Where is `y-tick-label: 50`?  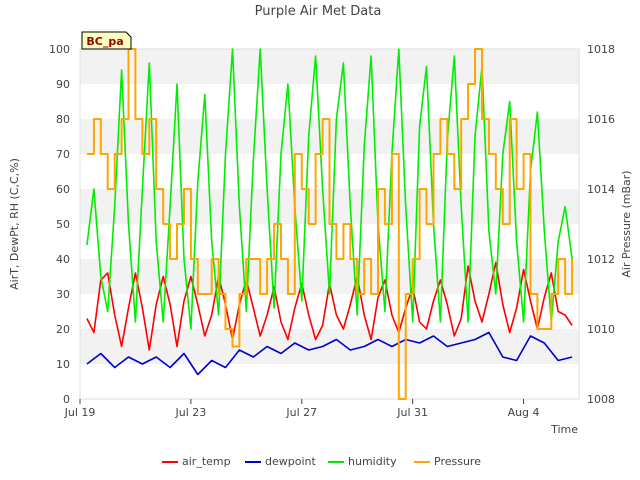 y-tick-label: 50 is located at coordinates (63, 224).